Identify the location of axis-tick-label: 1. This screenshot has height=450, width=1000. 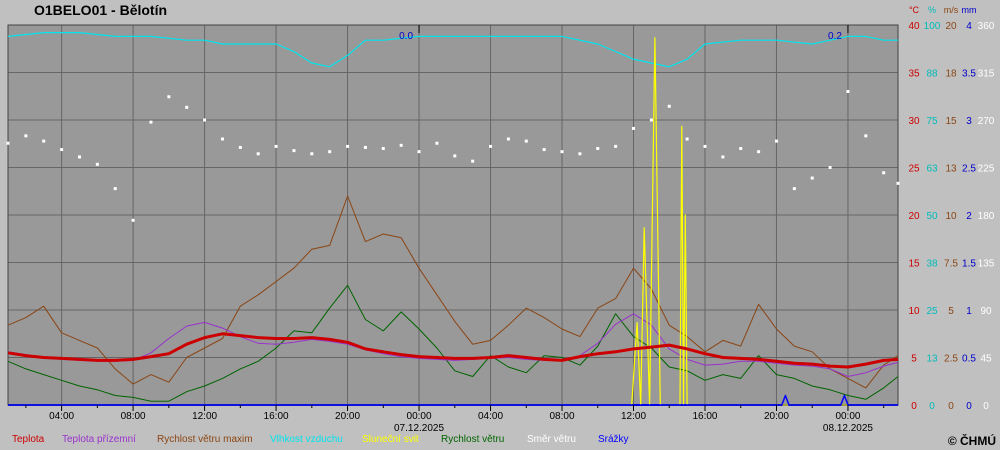
(969, 311).